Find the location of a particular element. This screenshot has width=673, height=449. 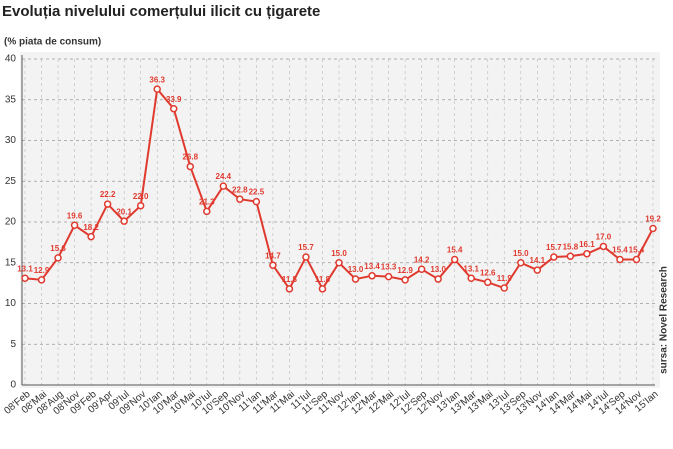

value-label: 11.9 is located at coordinates (505, 278).